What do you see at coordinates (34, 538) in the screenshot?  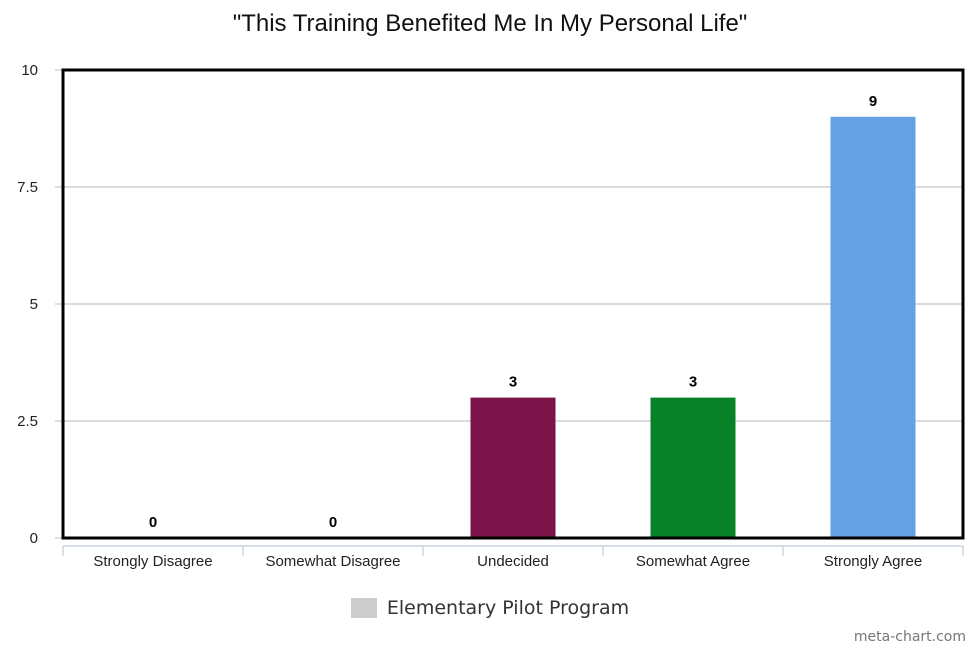 I see `y-tick-label: 0` at bounding box center [34, 538].